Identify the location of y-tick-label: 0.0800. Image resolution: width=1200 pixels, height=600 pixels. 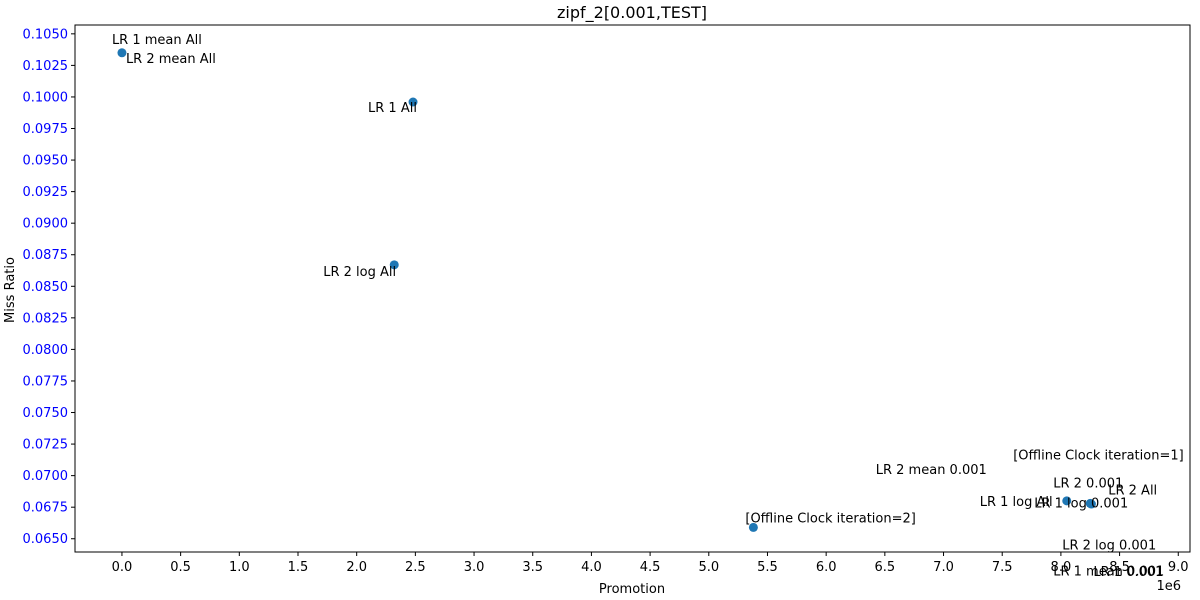
(46, 350).